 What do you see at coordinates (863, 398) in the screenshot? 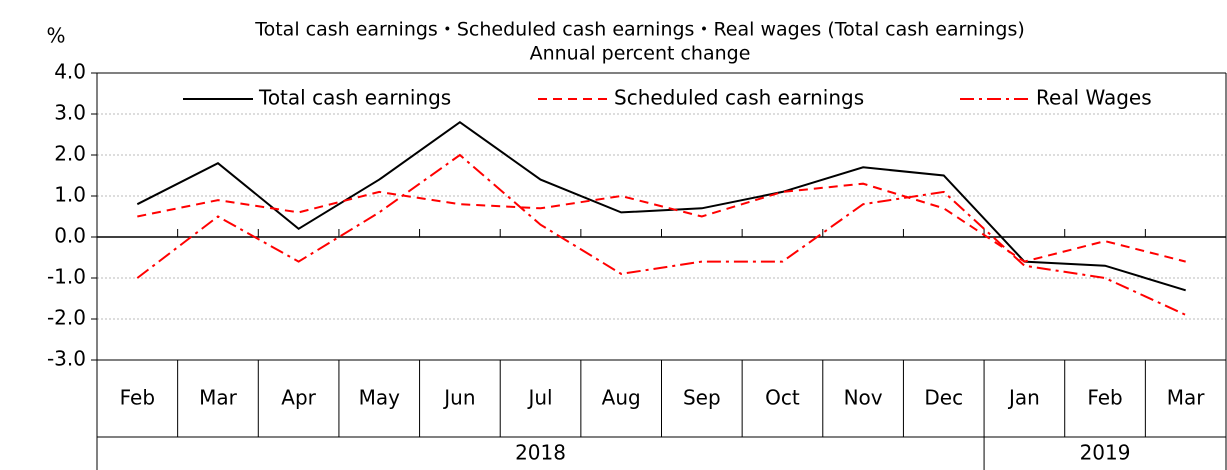
I see `x-tick-label: Nov` at bounding box center [863, 398].